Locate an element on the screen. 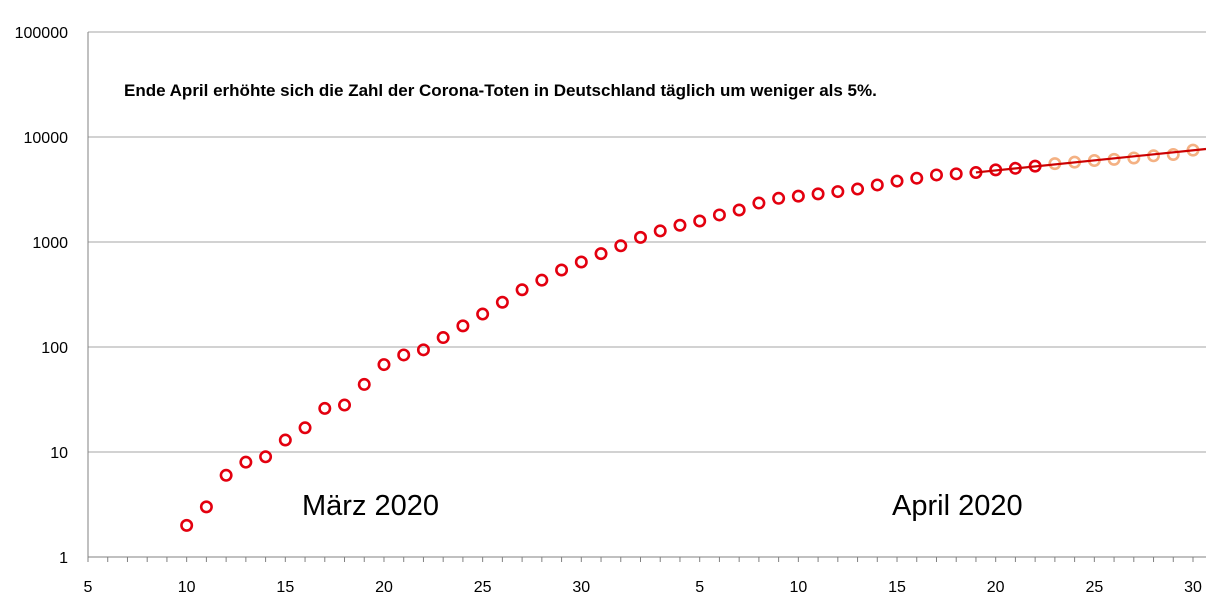  x-axis-ticks is located at coordinates (640, 559).